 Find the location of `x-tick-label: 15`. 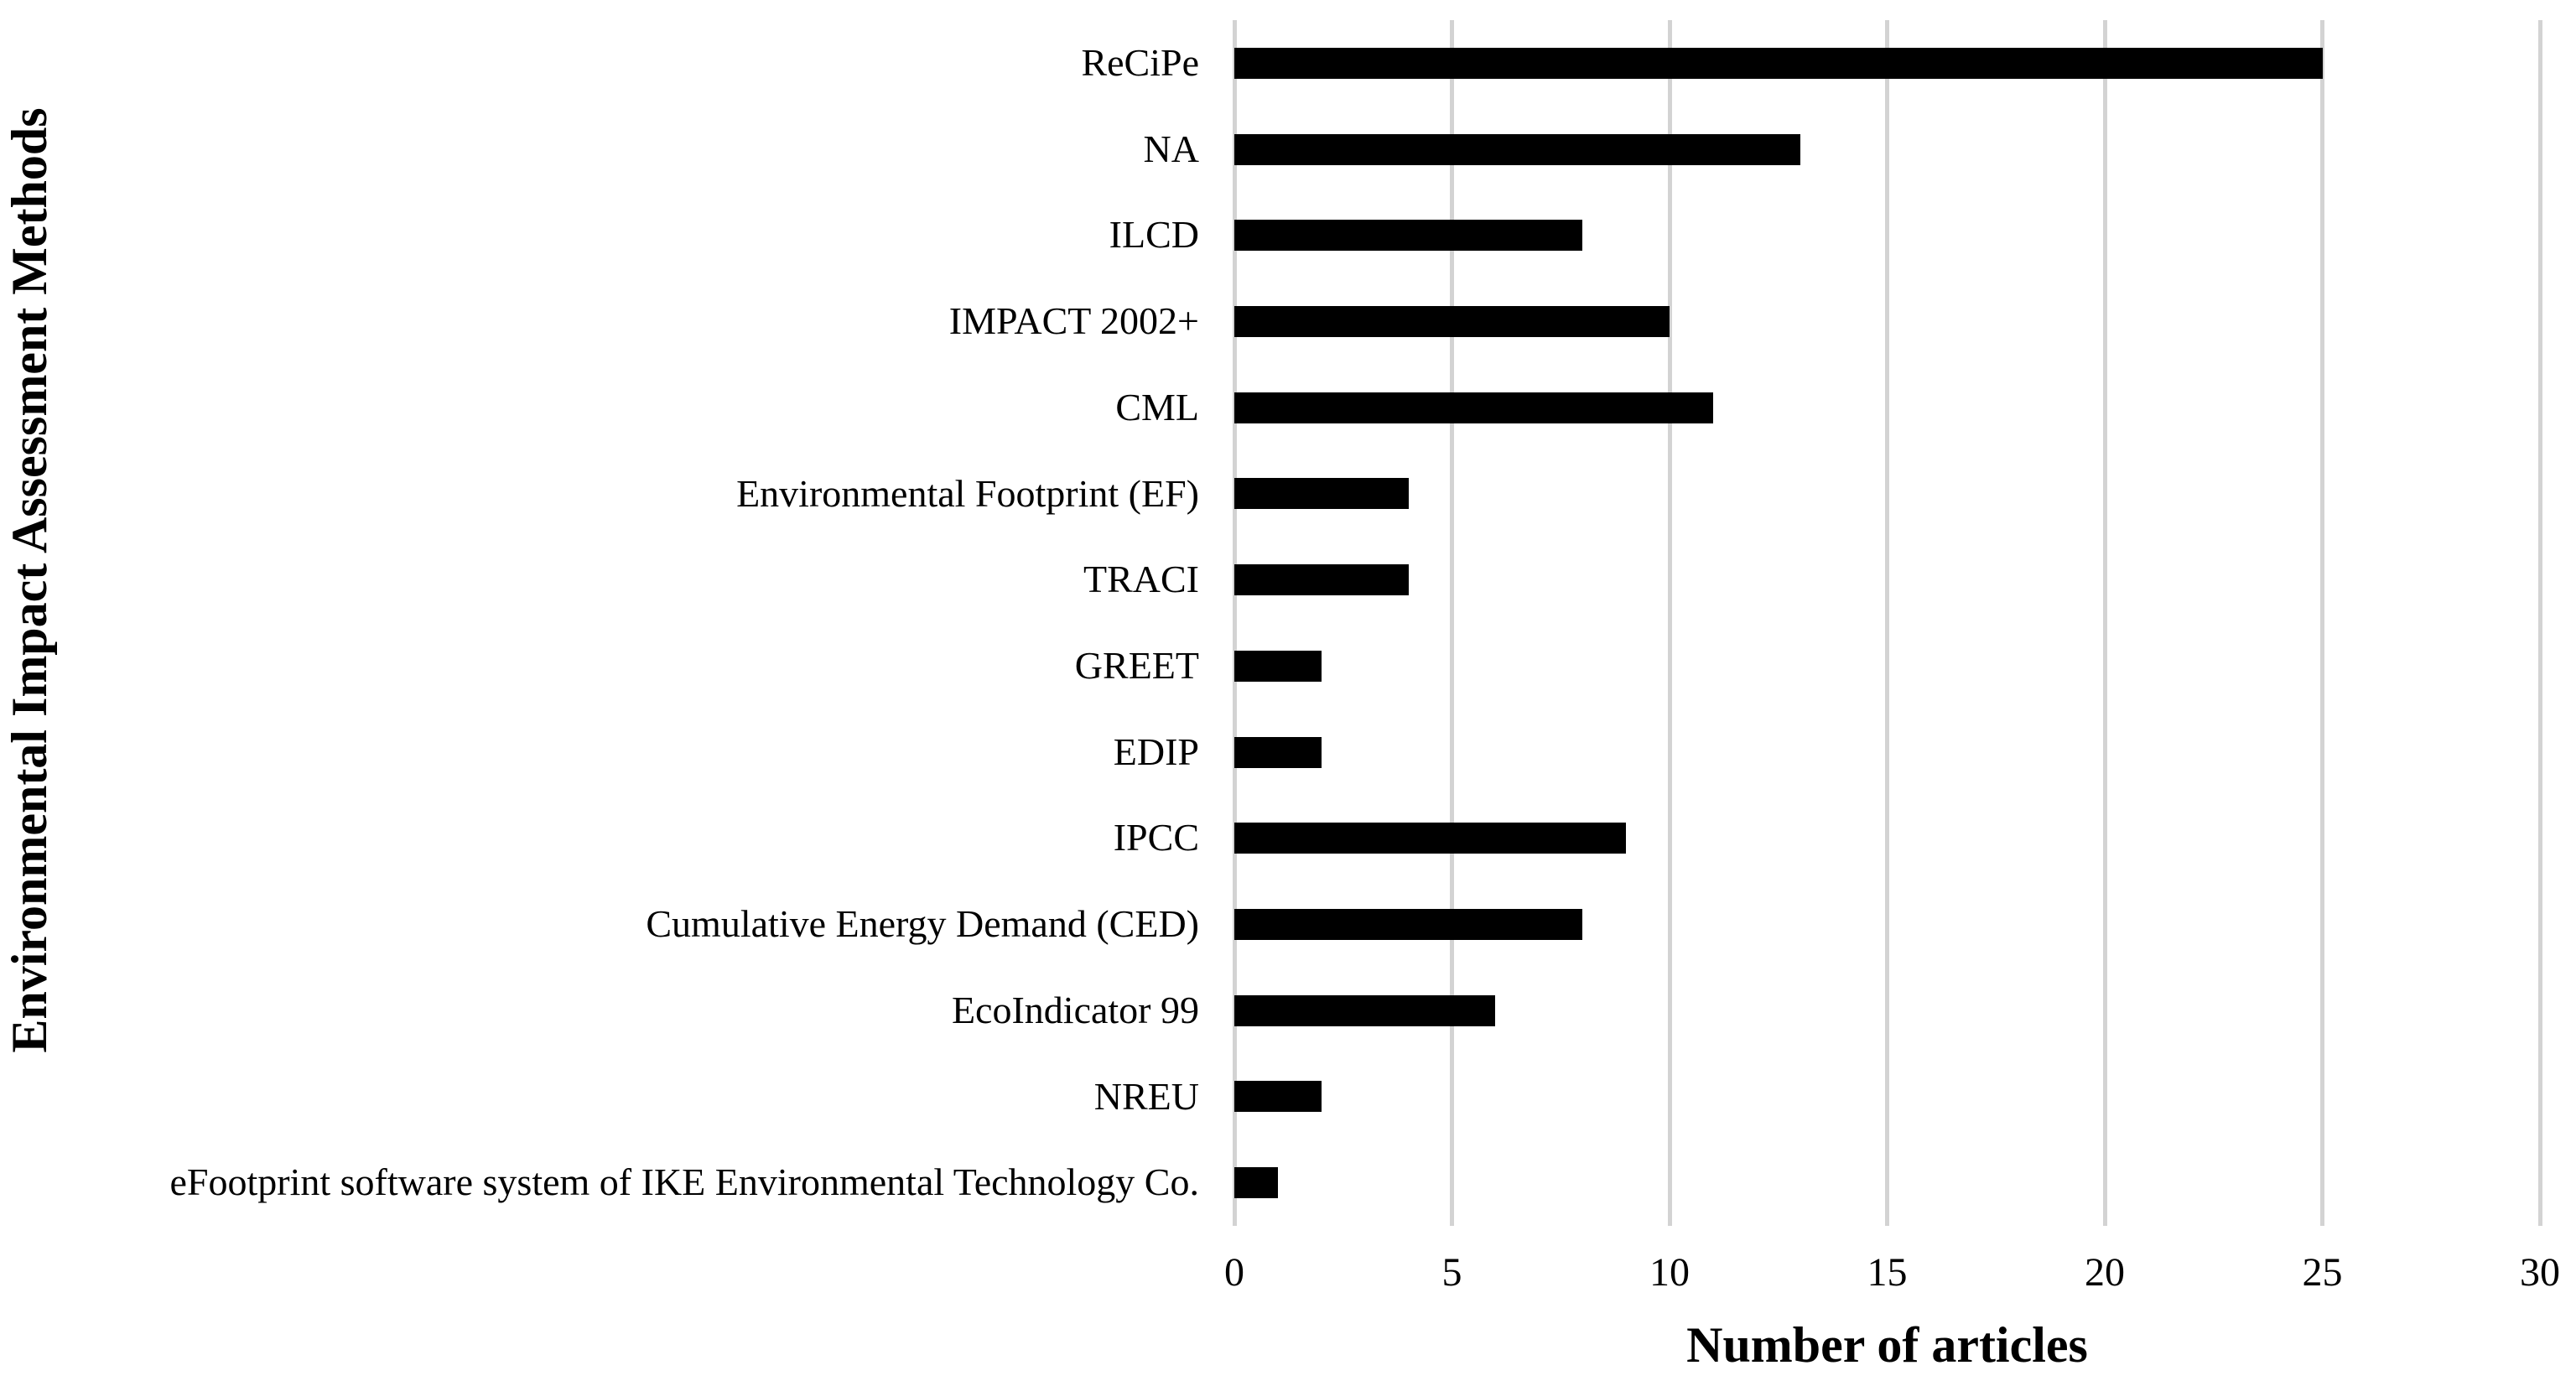

x-tick-label: 15 is located at coordinates (1887, 1272).